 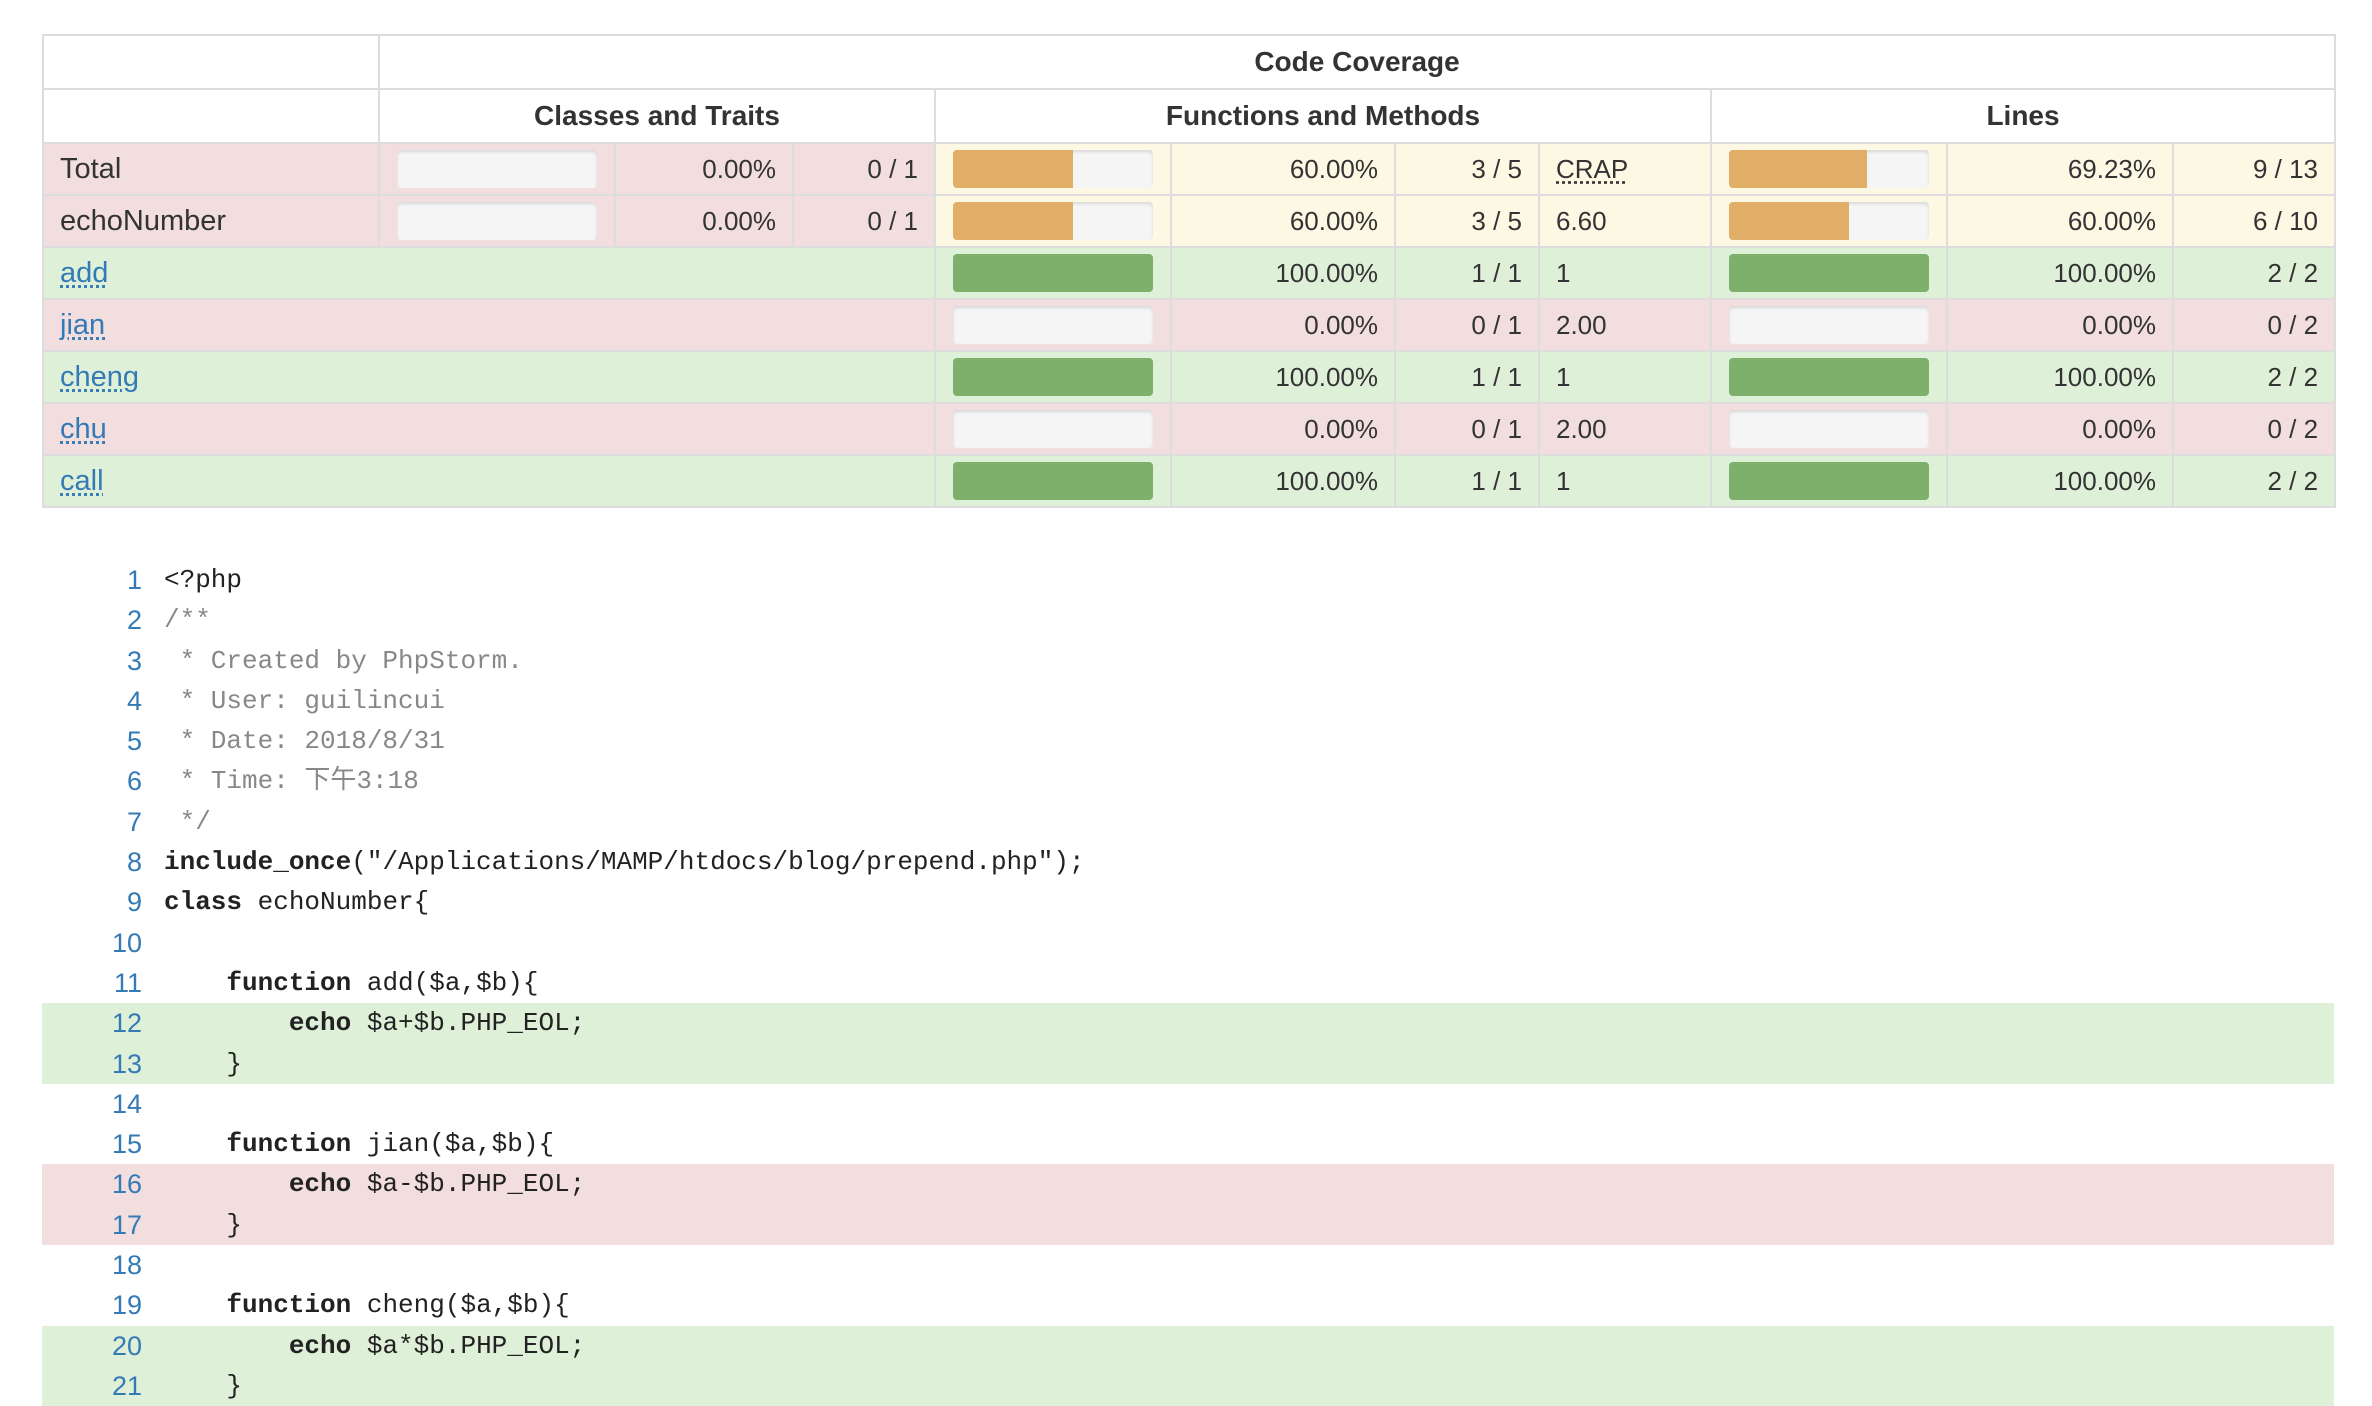 I want to click on line-number-link: 2, so click(x=134, y=620).